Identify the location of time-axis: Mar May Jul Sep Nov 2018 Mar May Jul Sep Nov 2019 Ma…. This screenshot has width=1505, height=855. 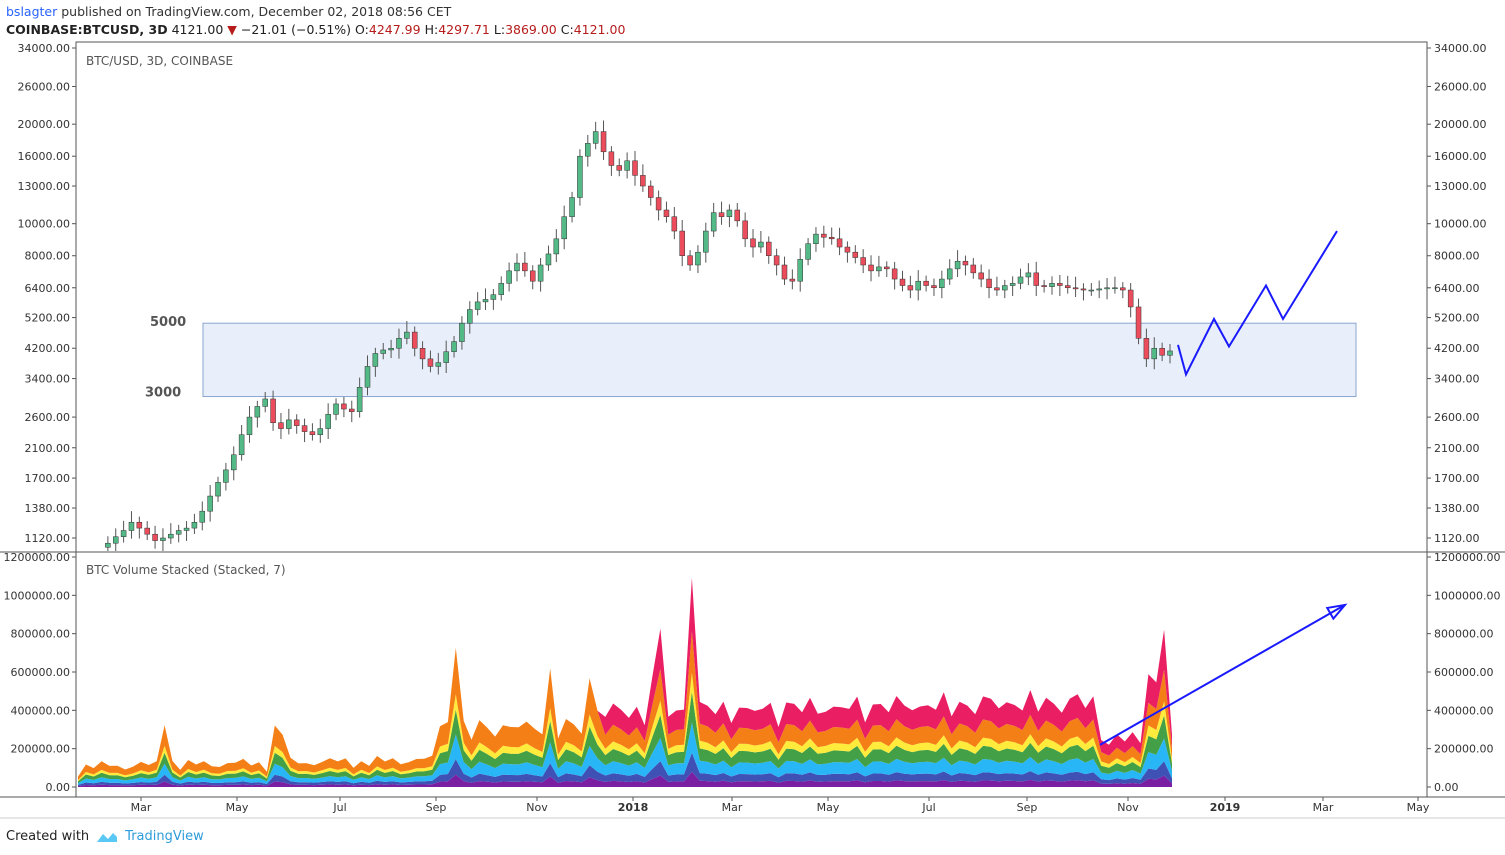
(780, 805).